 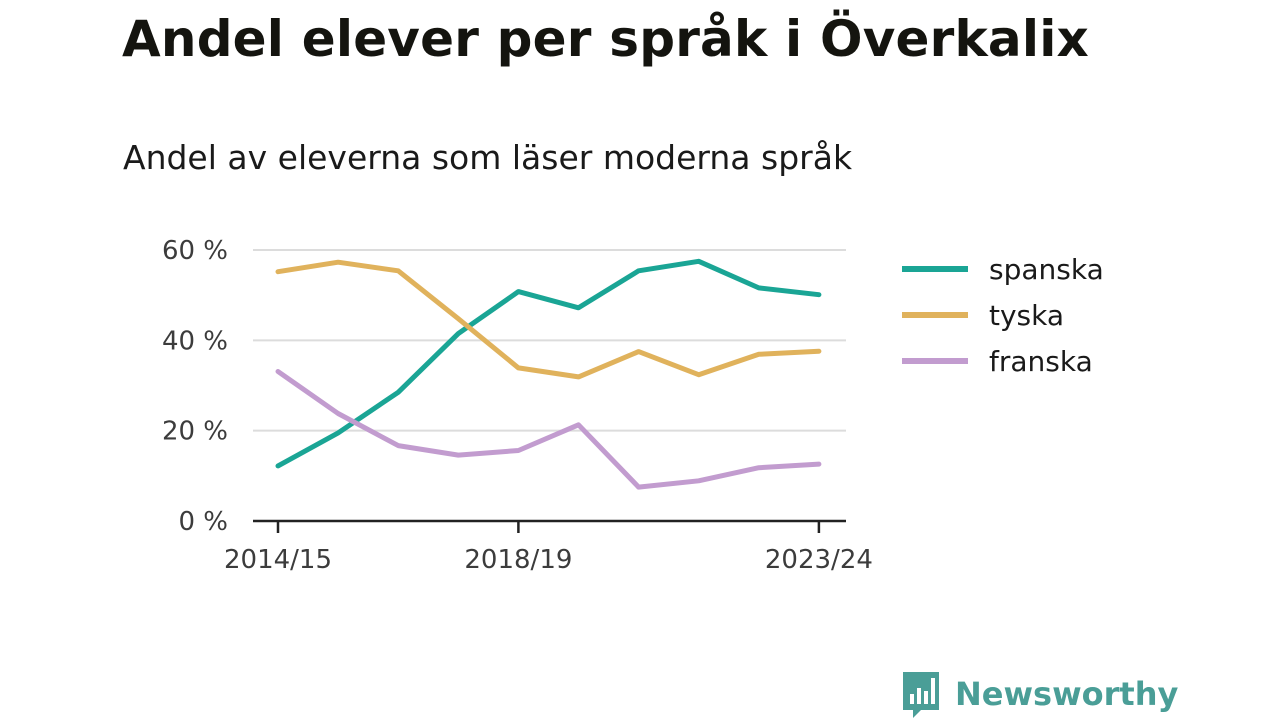 What do you see at coordinates (605, 39) in the screenshot?
I see `page-title: Andel elever per språk i Överkalix` at bounding box center [605, 39].